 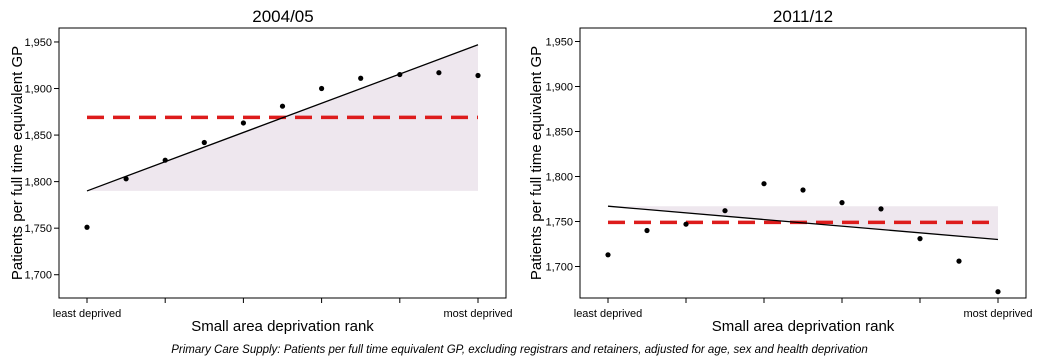 I want to click on trend-line, so click(x=803, y=223).